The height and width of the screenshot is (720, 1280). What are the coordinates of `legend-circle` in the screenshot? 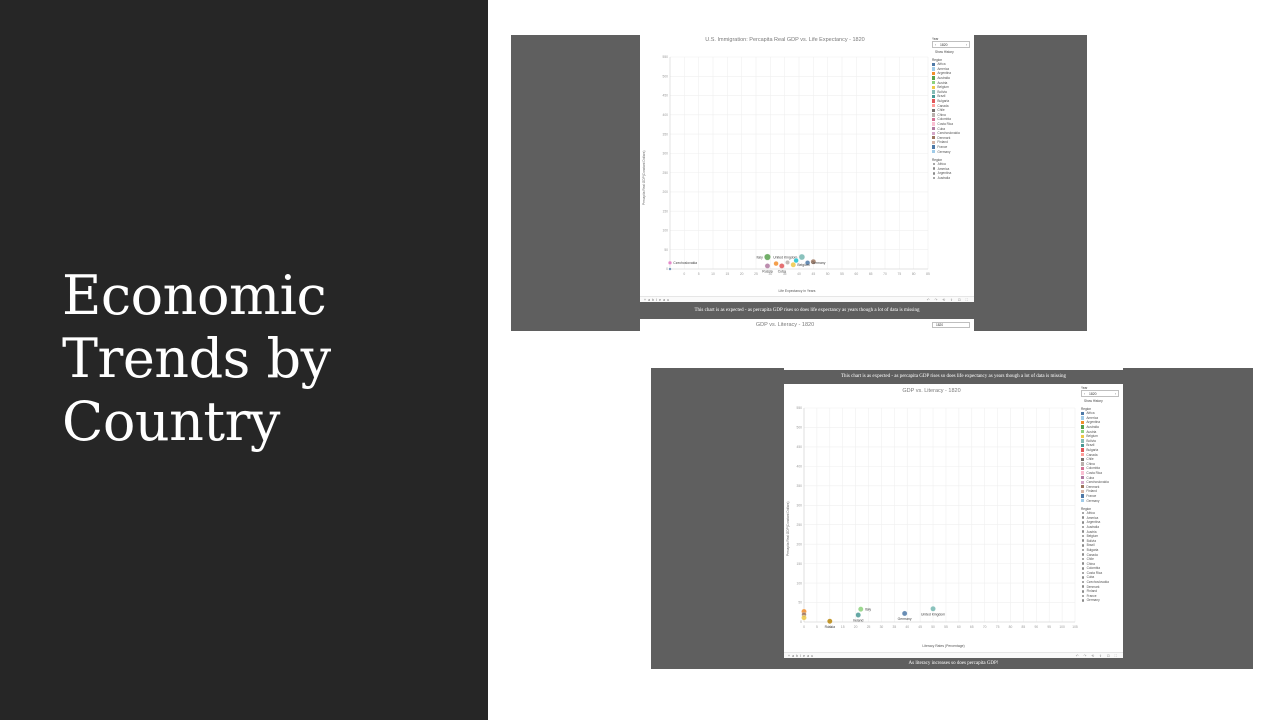 It's located at (1083, 568).